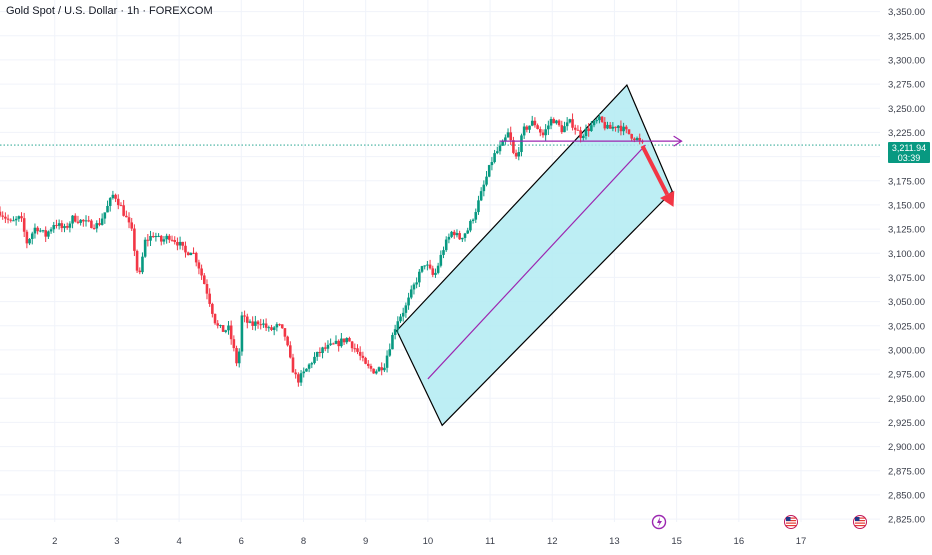 Image resolution: width=932 pixels, height=555 pixels. What do you see at coordinates (659, 522) in the screenshot?
I see `lightning-event-icon` at bounding box center [659, 522].